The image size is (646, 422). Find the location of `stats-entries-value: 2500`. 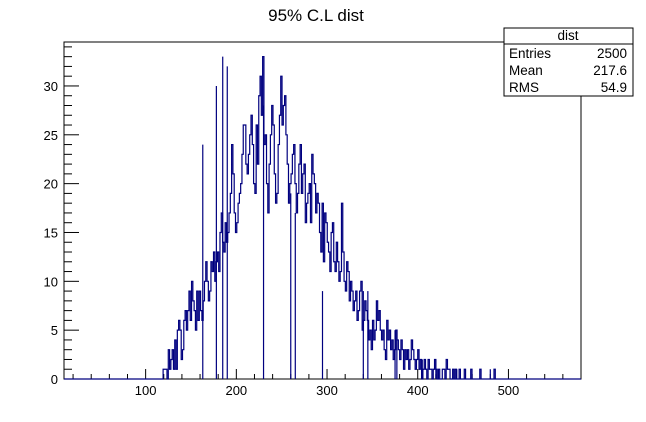

stats-entries-value: 2500 is located at coordinates (612, 53).